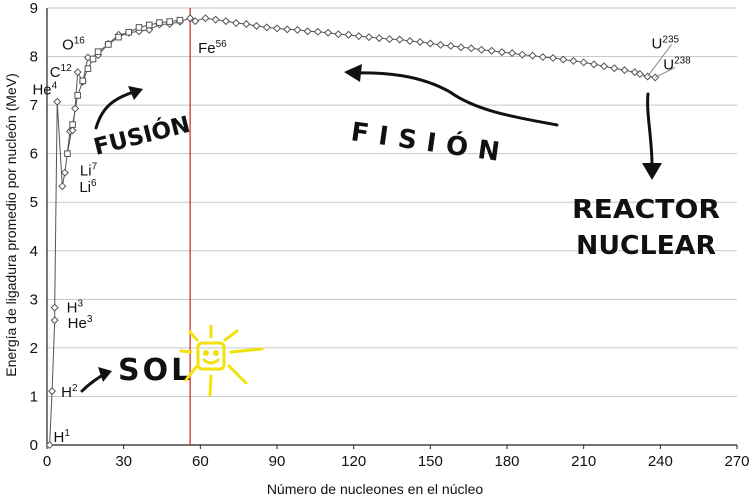 Image resolution: width=750 pixels, height=501 pixels. What do you see at coordinates (34, 445) in the screenshot?
I see `y-tick-label: 0` at bounding box center [34, 445].